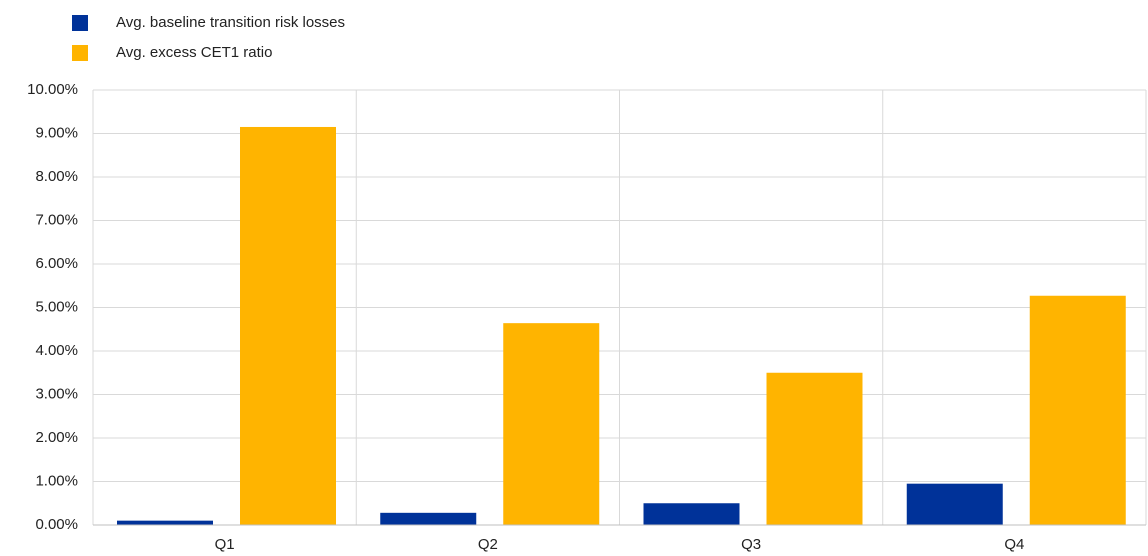 The width and height of the screenshot is (1148, 556). What do you see at coordinates (488, 544) in the screenshot?
I see `x-tick-label: Q2` at bounding box center [488, 544].